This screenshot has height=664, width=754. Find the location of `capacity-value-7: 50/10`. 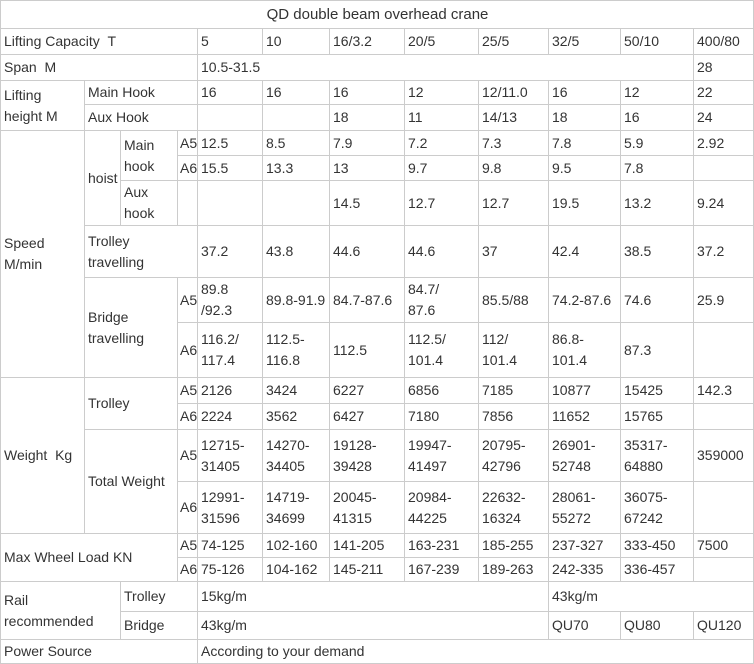

capacity-value-7: 50/10 is located at coordinates (657, 41).